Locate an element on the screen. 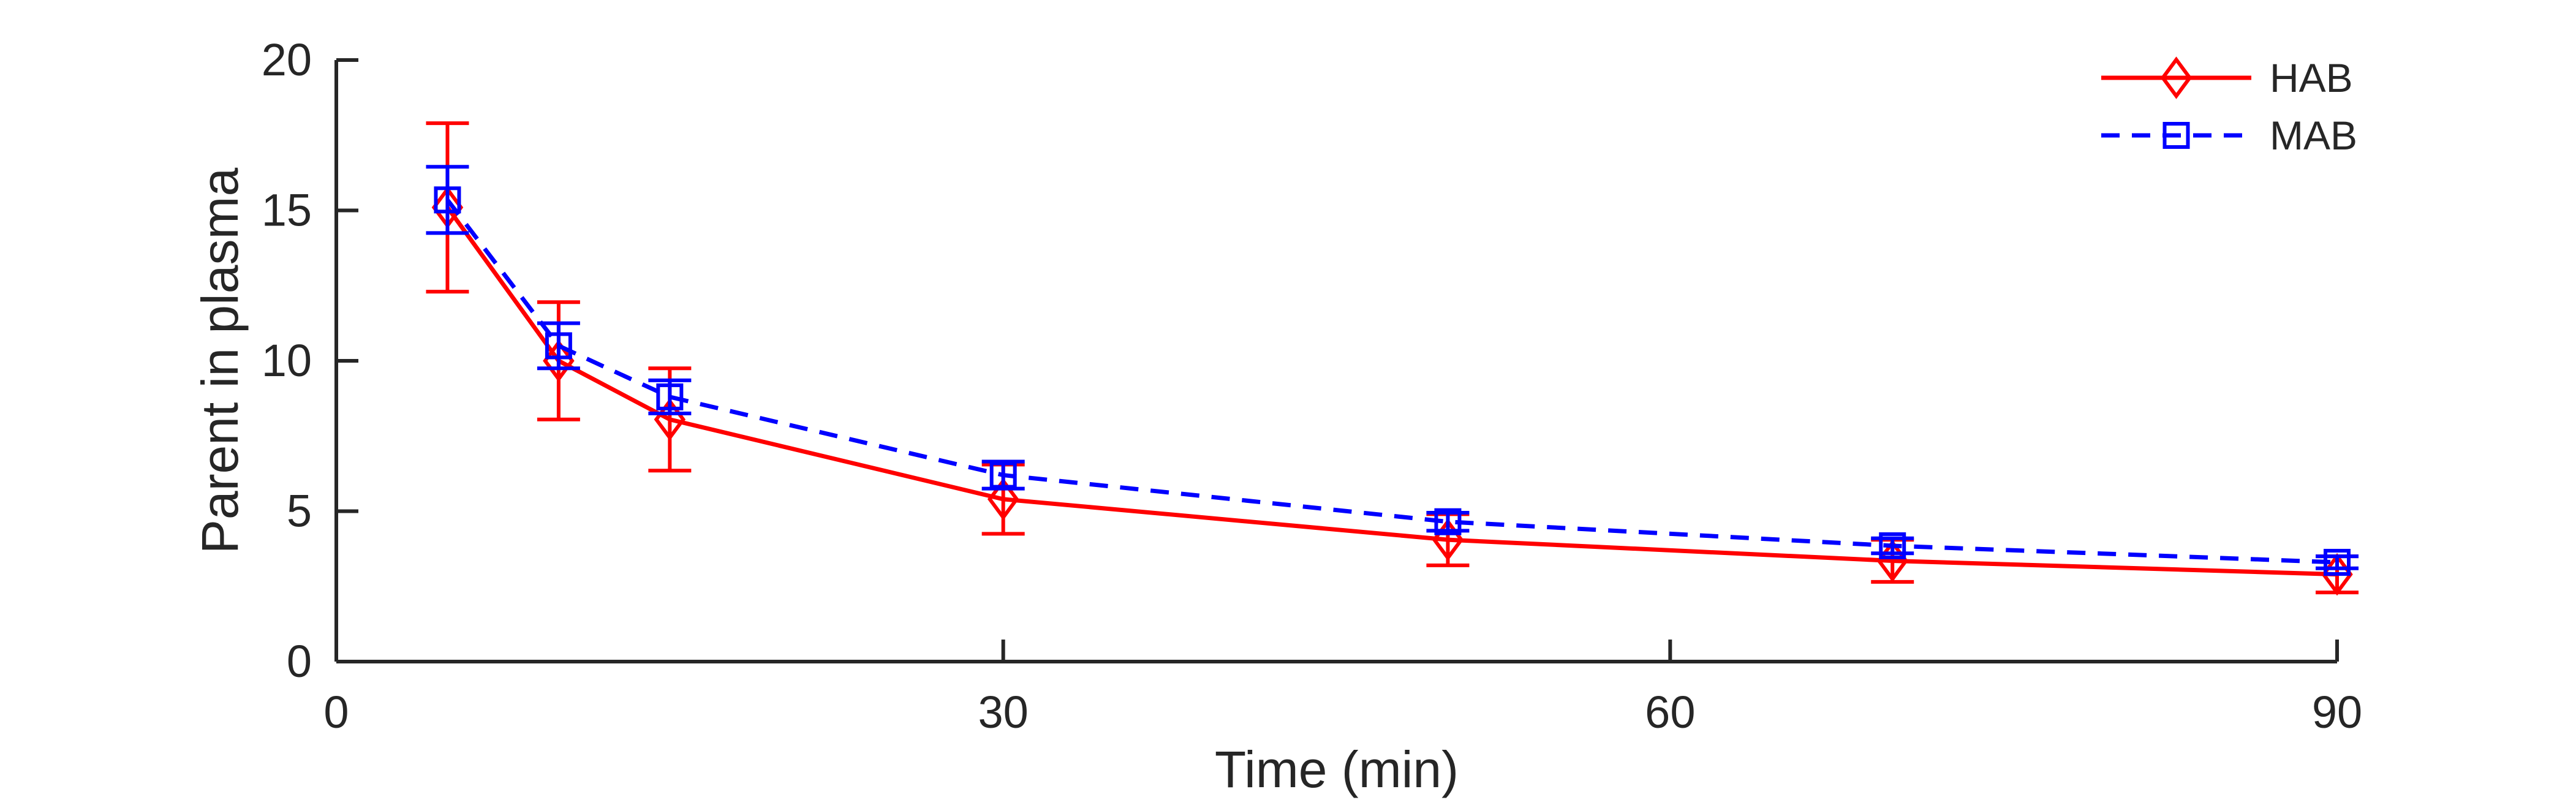  y-axis-label: Parent in plasma is located at coordinates (220, 361).